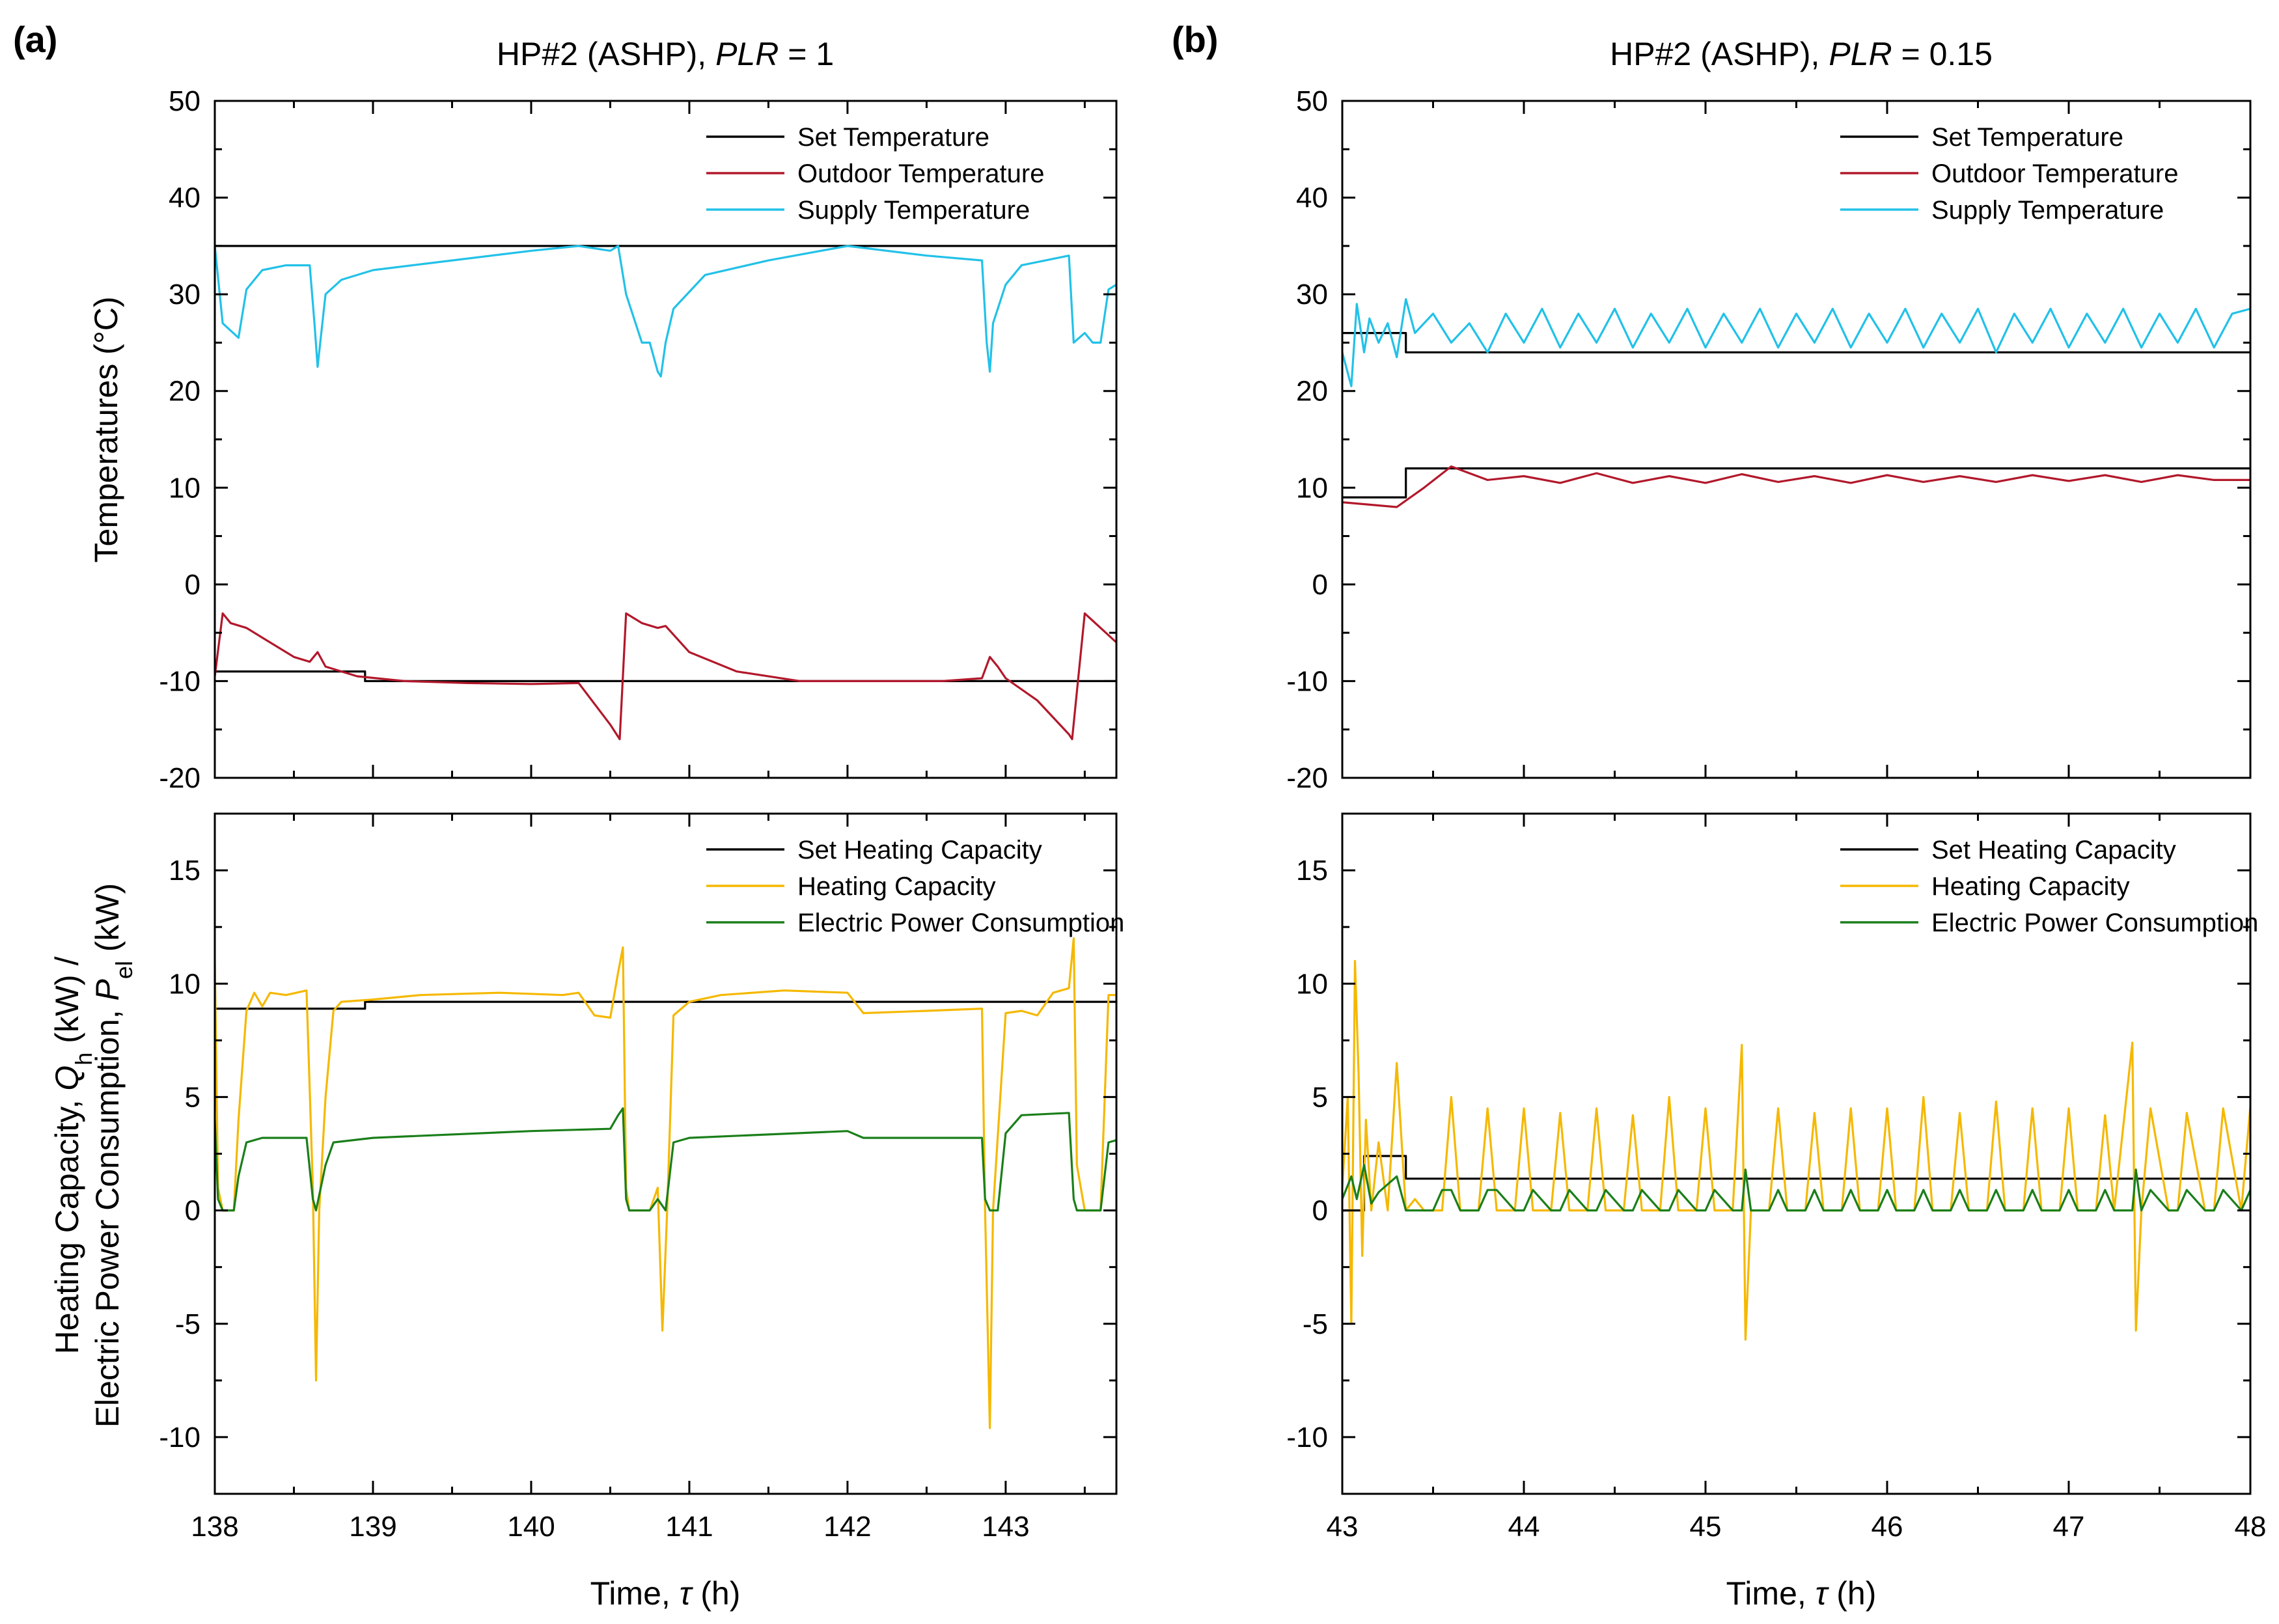 This screenshot has height=1624, width=2279. Describe the element at coordinates (1343, 1527) in the screenshot. I see `x-tick-label: 43` at that location.